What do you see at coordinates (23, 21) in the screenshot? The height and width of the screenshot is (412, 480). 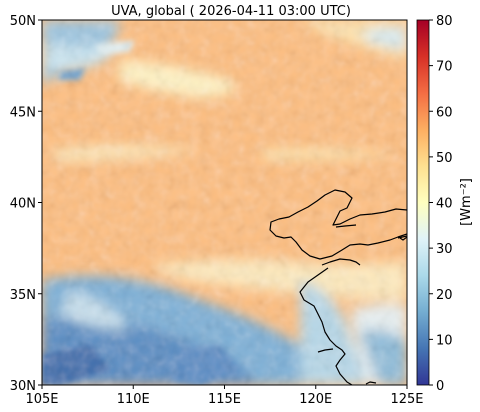 I see `y-tick-label: 50N` at bounding box center [23, 21].